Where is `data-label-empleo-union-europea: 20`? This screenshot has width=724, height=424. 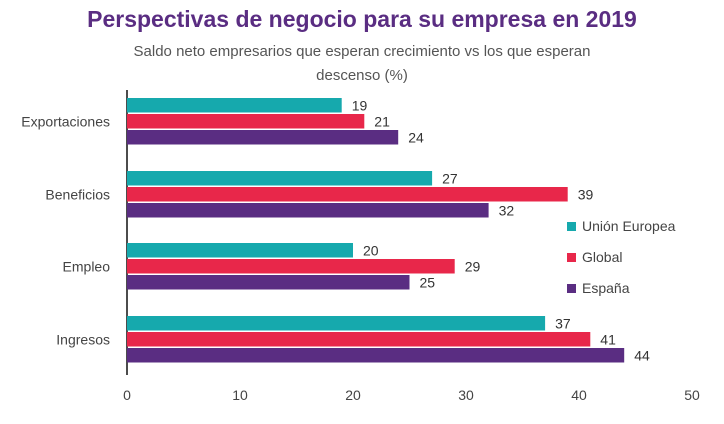 data-label-empleo-union-europea: 20 is located at coordinates (371, 250).